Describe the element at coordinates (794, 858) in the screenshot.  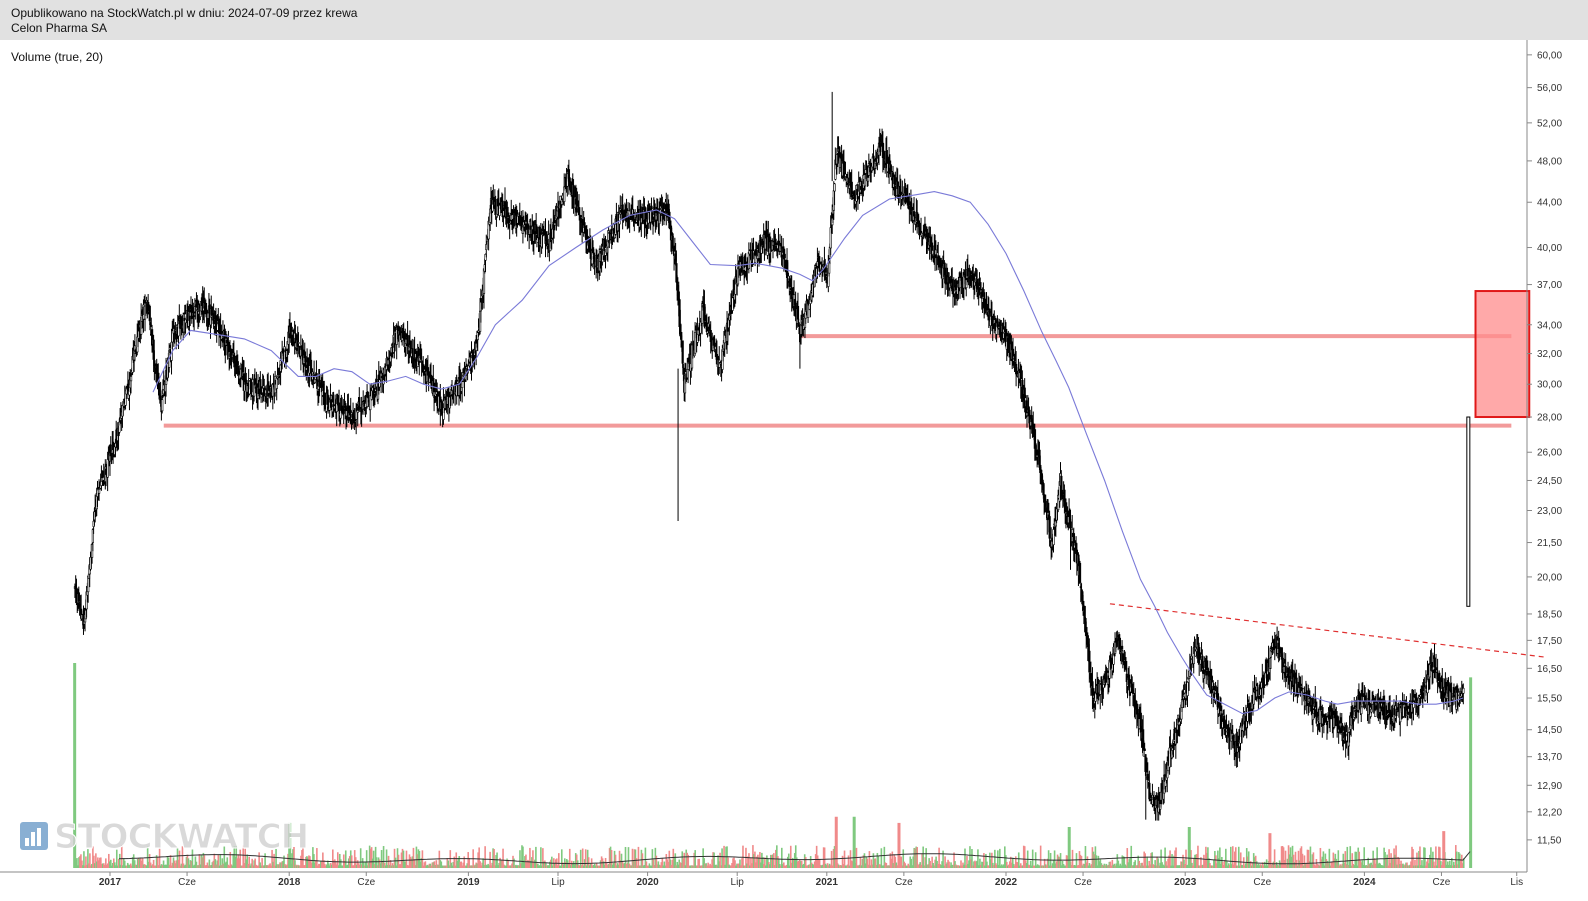
I see `volume-ma-layer` at that location.